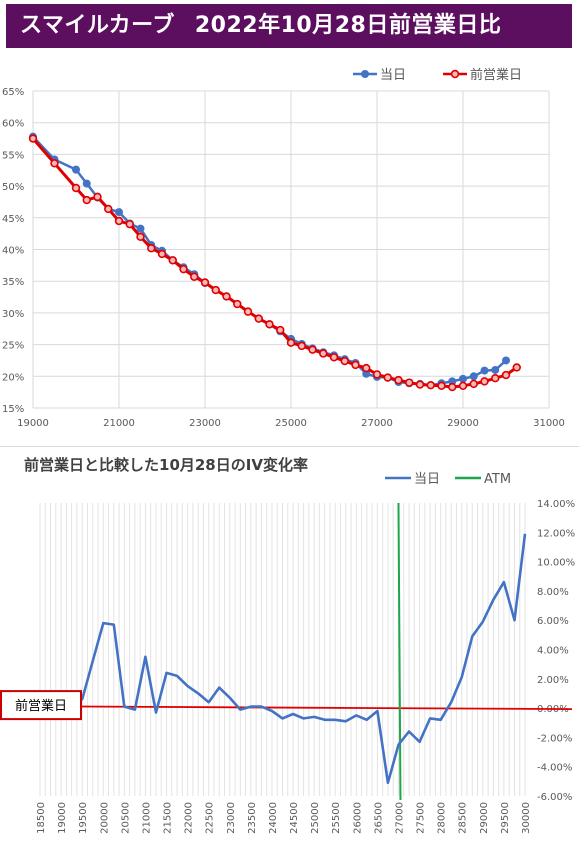 The width and height of the screenshot is (579, 842). I want to click on y-tick-label: 6.00%, so click(553, 621).